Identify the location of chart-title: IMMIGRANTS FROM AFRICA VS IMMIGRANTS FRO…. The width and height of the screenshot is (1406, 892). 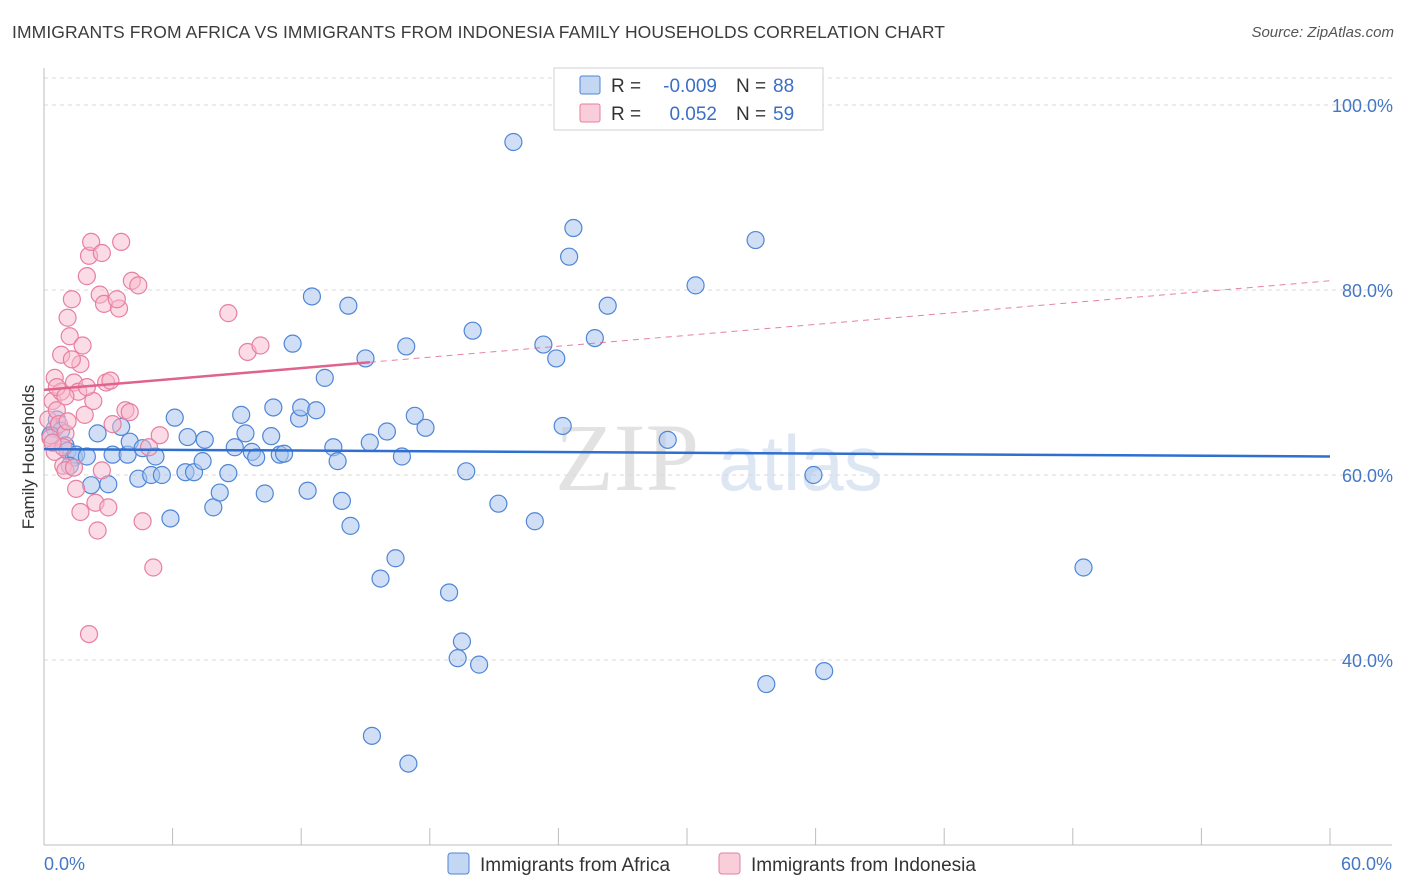
(479, 32).